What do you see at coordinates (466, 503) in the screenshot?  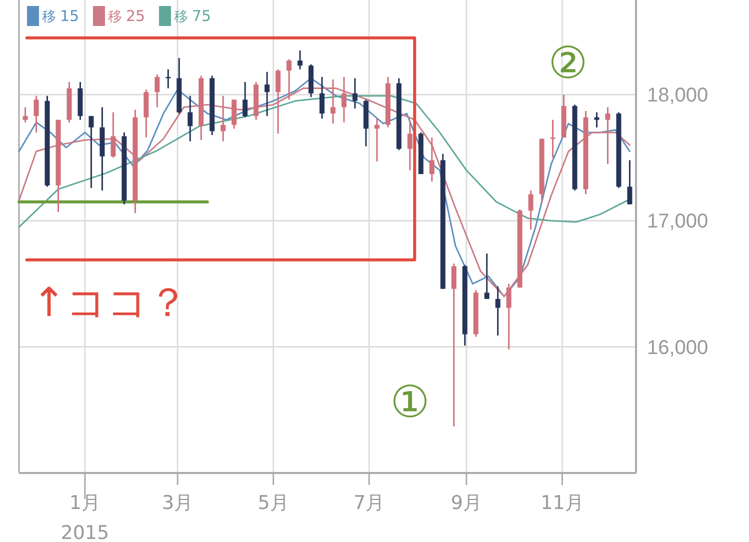 I see `x-tick-label: 9月` at bounding box center [466, 503].